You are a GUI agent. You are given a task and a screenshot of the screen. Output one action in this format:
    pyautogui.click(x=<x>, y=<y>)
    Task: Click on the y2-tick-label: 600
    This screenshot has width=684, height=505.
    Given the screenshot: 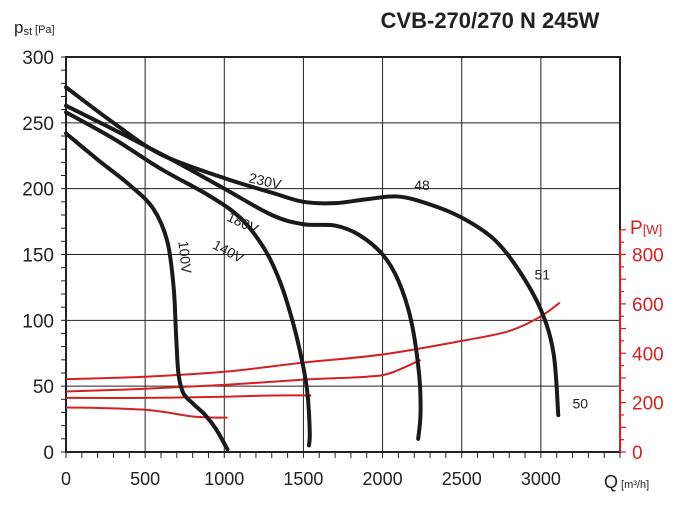 What is the action you would take?
    pyautogui.click(x=648, y=305)
    